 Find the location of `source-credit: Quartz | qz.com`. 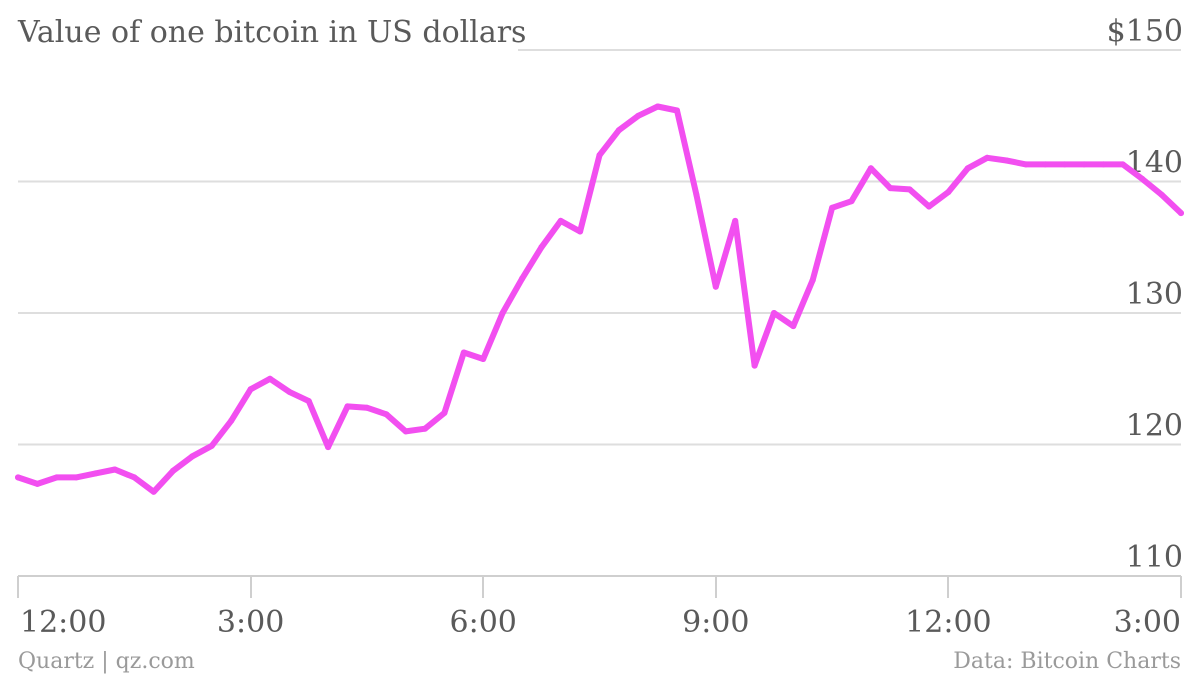

source-credit: Quartz | qz.com is located at coordinates (106, 661).